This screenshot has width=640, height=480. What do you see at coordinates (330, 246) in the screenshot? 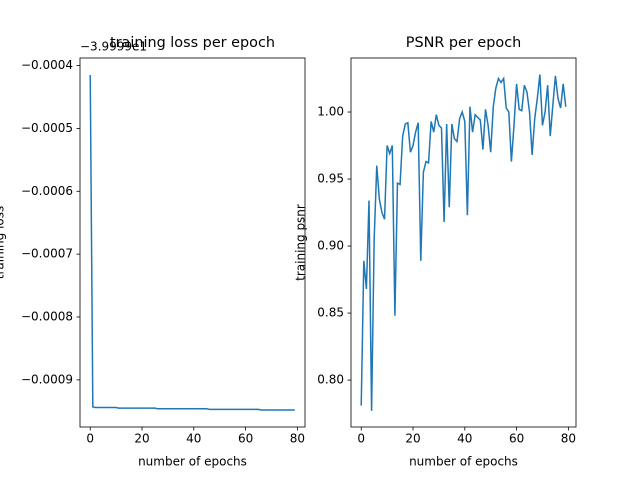
I see `y-tick-label: 0.90` at bounding box center [330, 246].